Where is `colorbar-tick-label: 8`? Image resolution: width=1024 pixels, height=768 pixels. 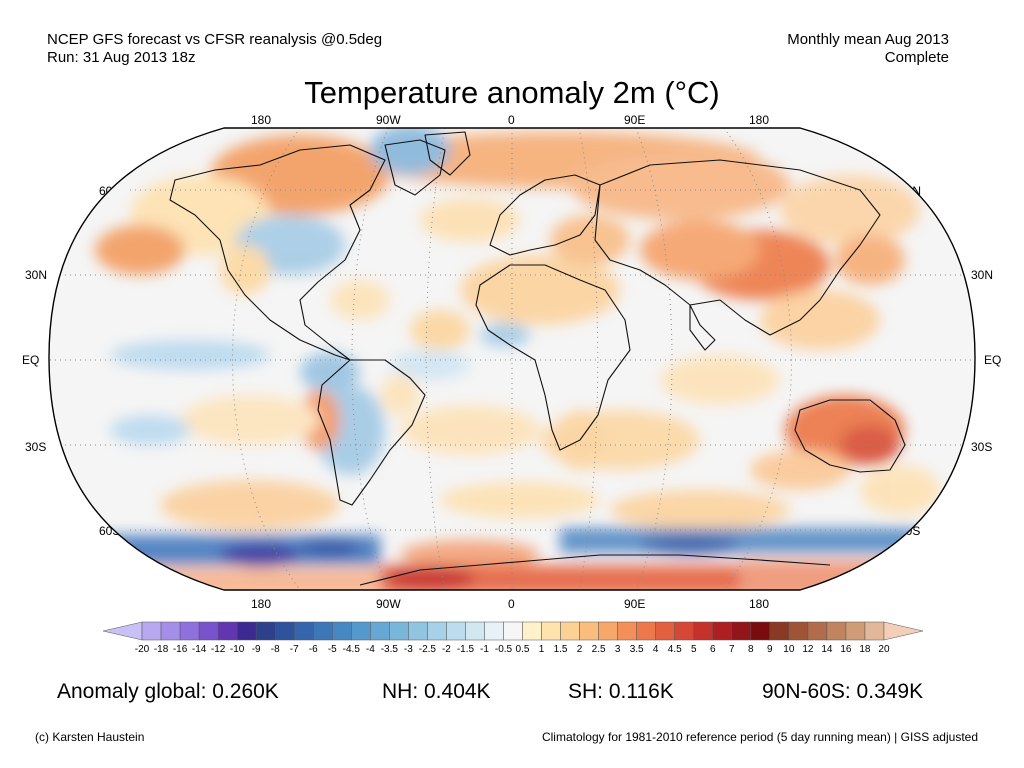
colorbar-tick-label: 8 is located at coordinates (751, 649).